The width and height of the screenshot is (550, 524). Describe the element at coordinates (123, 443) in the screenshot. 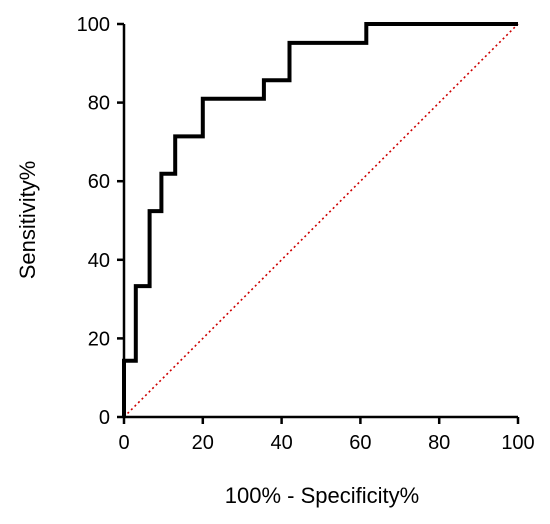

I see `x-tick-label: 0` at that location.